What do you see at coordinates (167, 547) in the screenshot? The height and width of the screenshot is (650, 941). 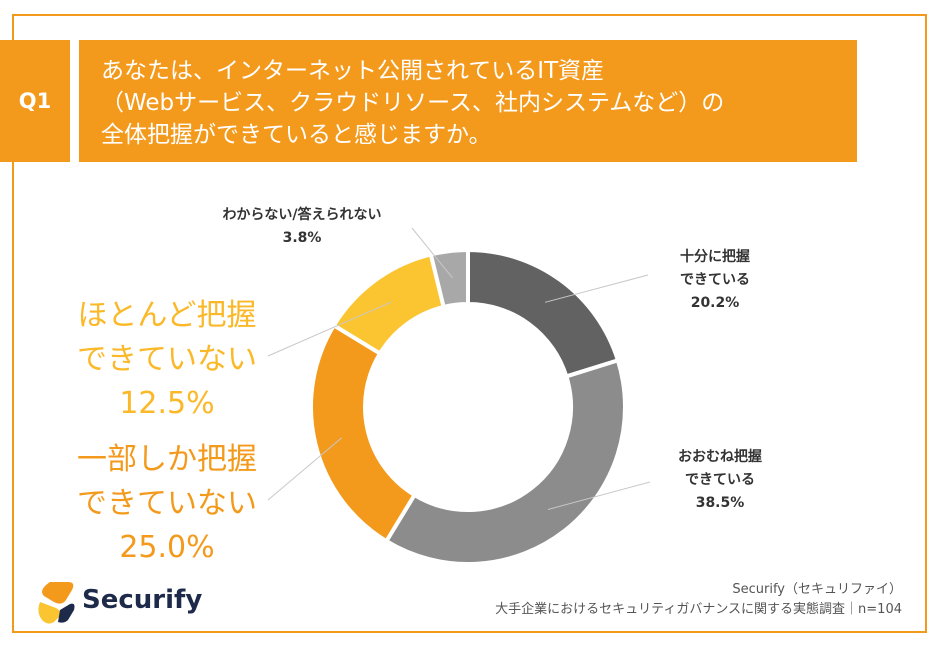 I see `label-partially-grasped-value: 25.0%` at bounding box center [167, 547].